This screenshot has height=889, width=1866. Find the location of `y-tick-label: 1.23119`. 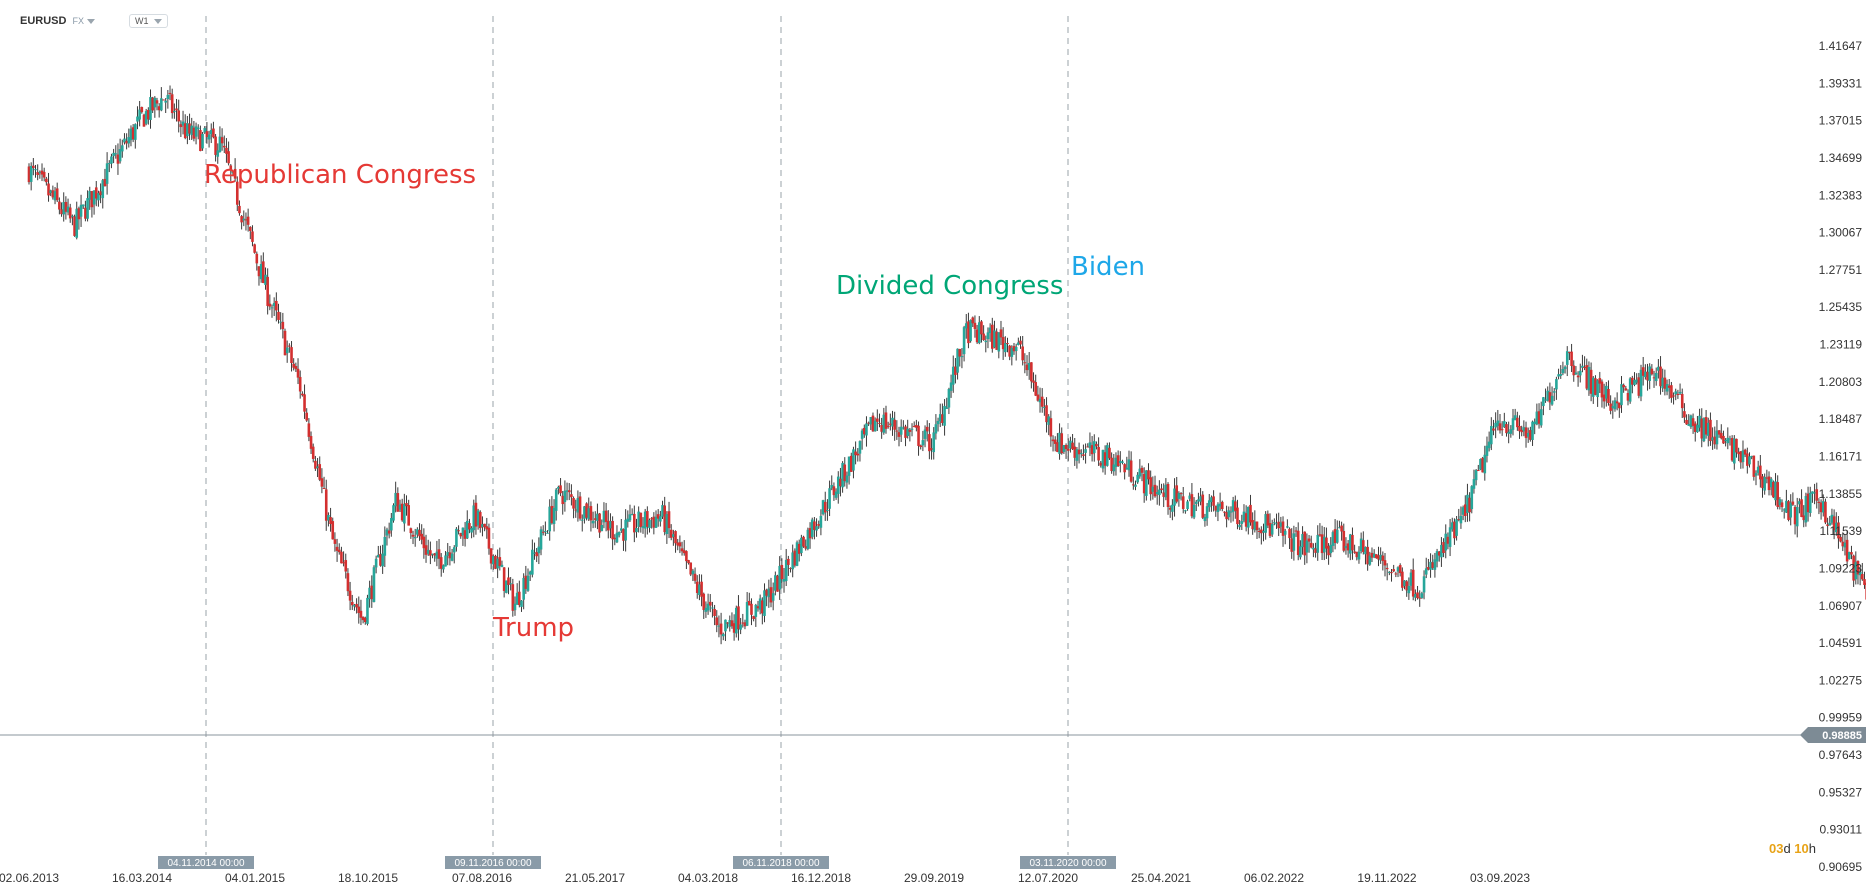

y-tick-label: 1.23119 is located at coordinates (1841, 345).